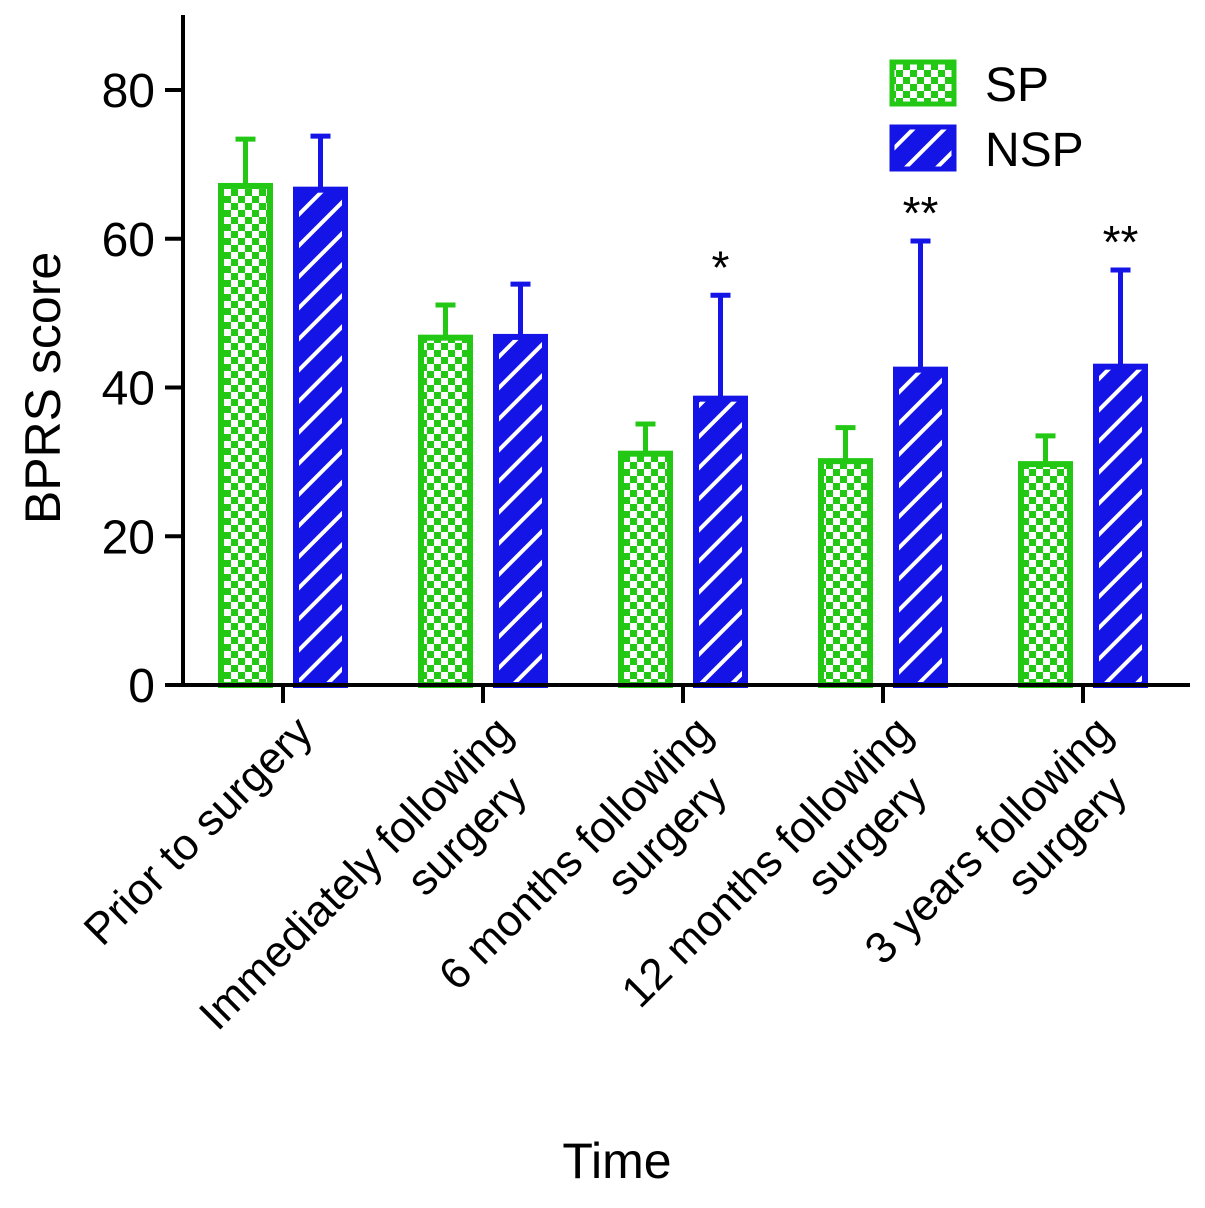 The height and width of the screenshot is (1208, 1205). I want to click on y-tick-label: 0, so click(141, 686).